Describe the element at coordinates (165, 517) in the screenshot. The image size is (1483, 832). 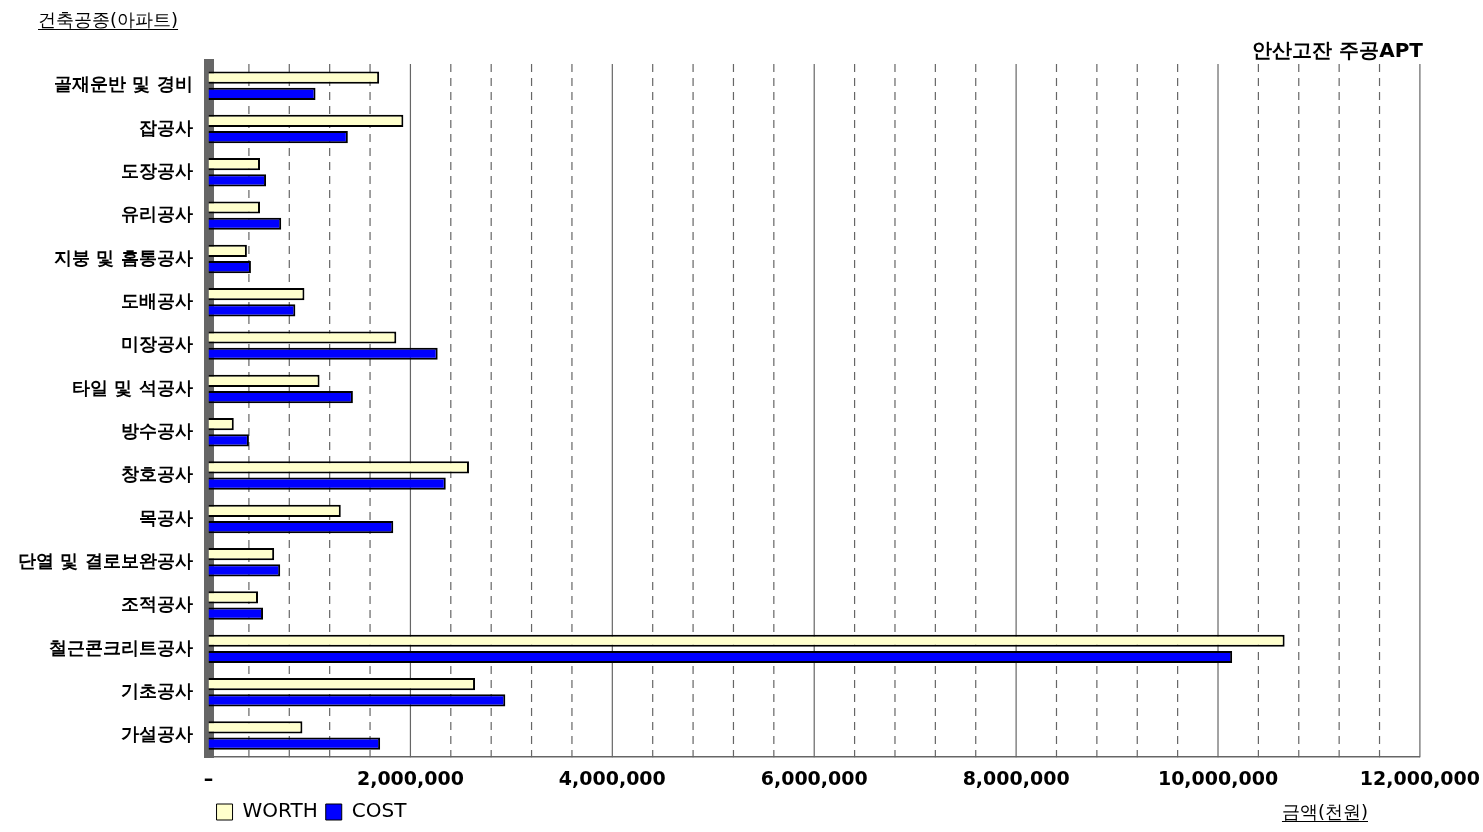
I see `y-tick-label: 목공사` at that location.